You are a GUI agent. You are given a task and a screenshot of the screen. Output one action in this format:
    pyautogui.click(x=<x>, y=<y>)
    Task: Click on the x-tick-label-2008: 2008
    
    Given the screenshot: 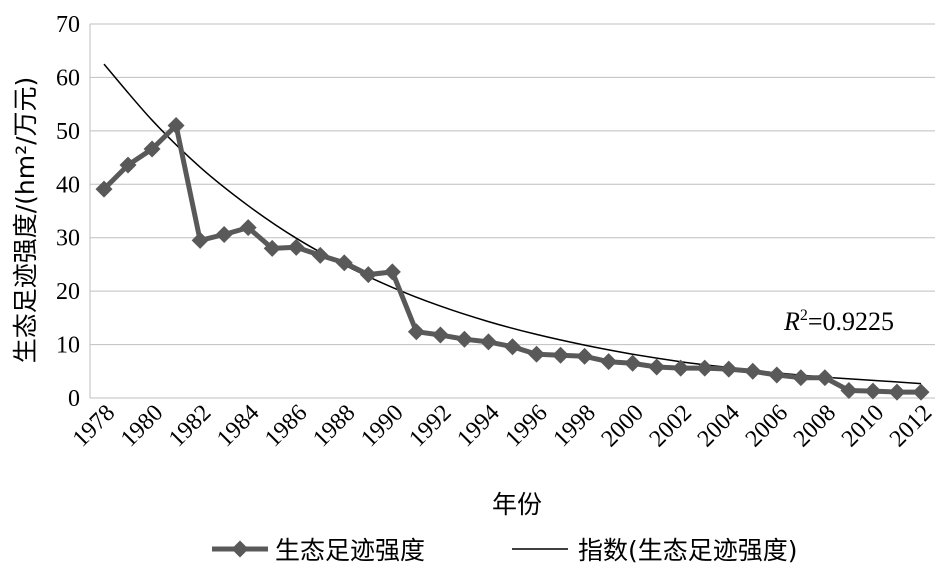 What is the action you would take?
    pyautogui.click(x=815, y=426)
    